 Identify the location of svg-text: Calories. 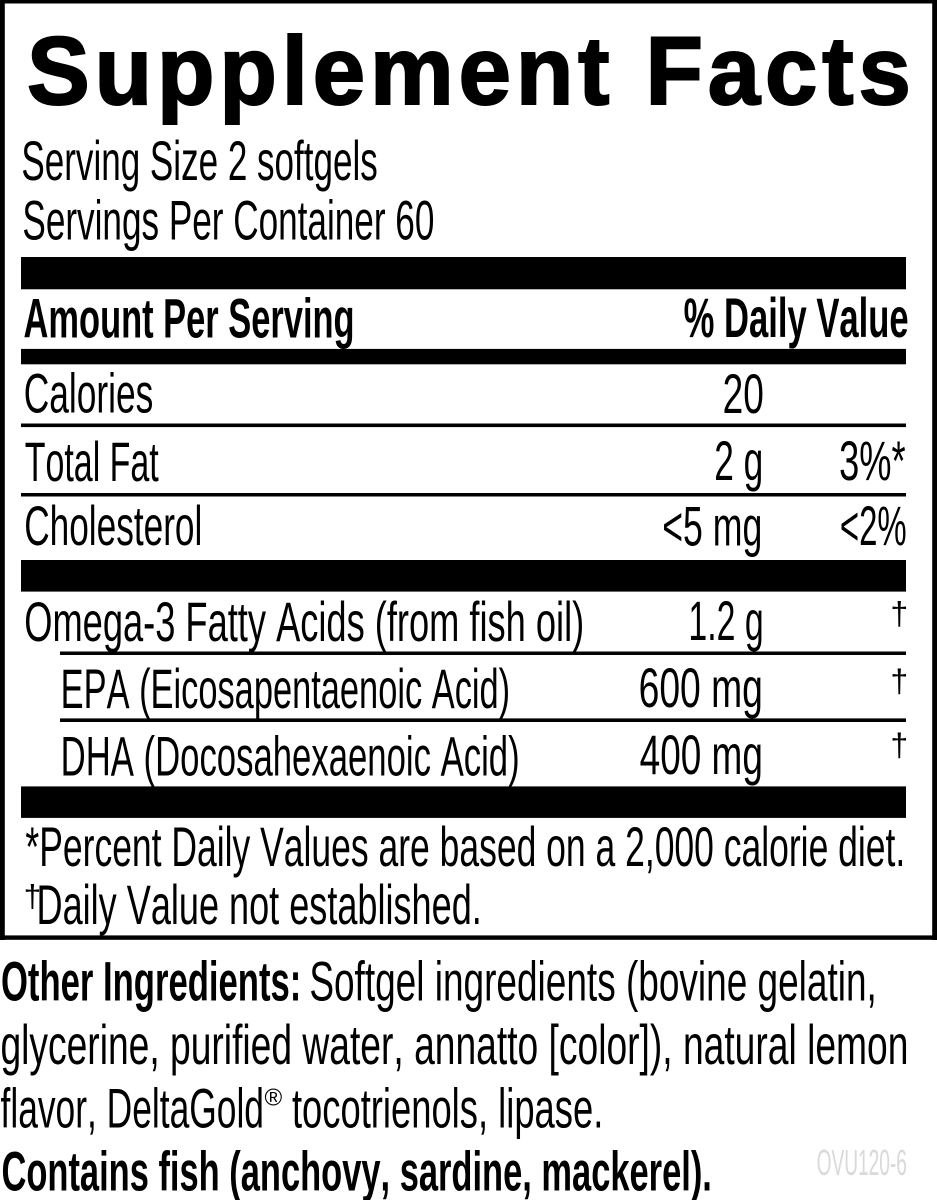
(89, 392).